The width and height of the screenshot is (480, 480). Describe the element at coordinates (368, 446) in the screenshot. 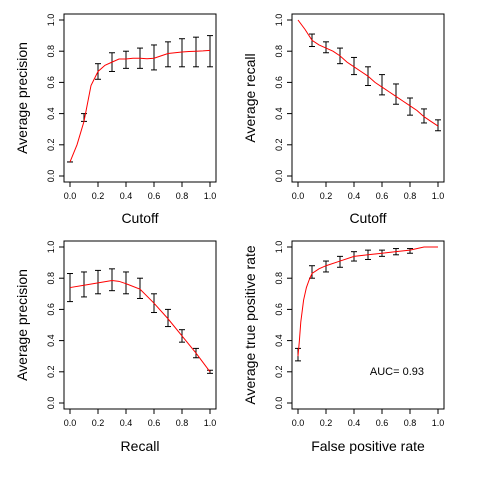

I see `x-axis-title: False positive rate` at that location.